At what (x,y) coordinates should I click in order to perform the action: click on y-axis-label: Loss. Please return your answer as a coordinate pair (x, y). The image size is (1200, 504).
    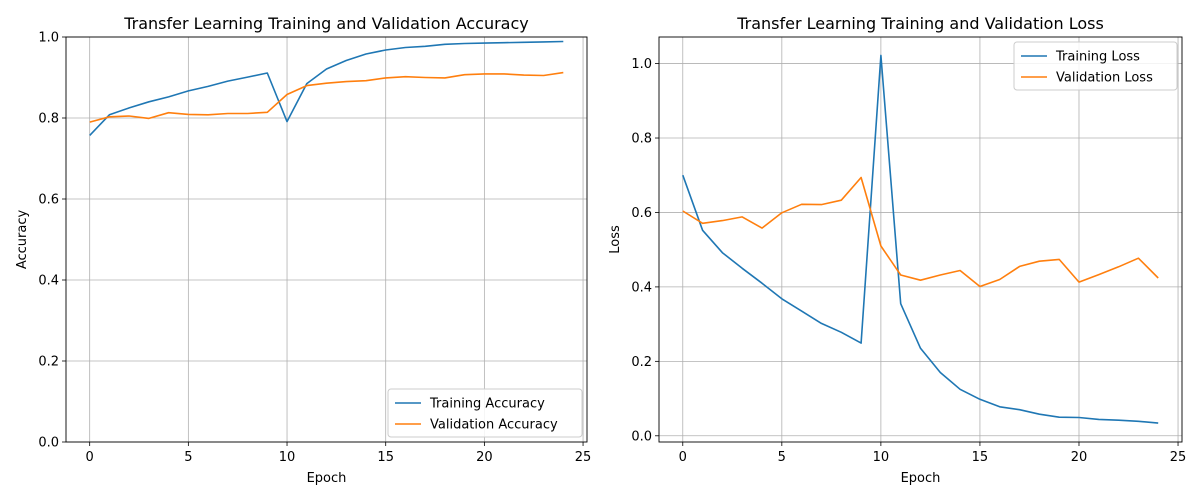
    Looking at the image, I should click on (615, 239).